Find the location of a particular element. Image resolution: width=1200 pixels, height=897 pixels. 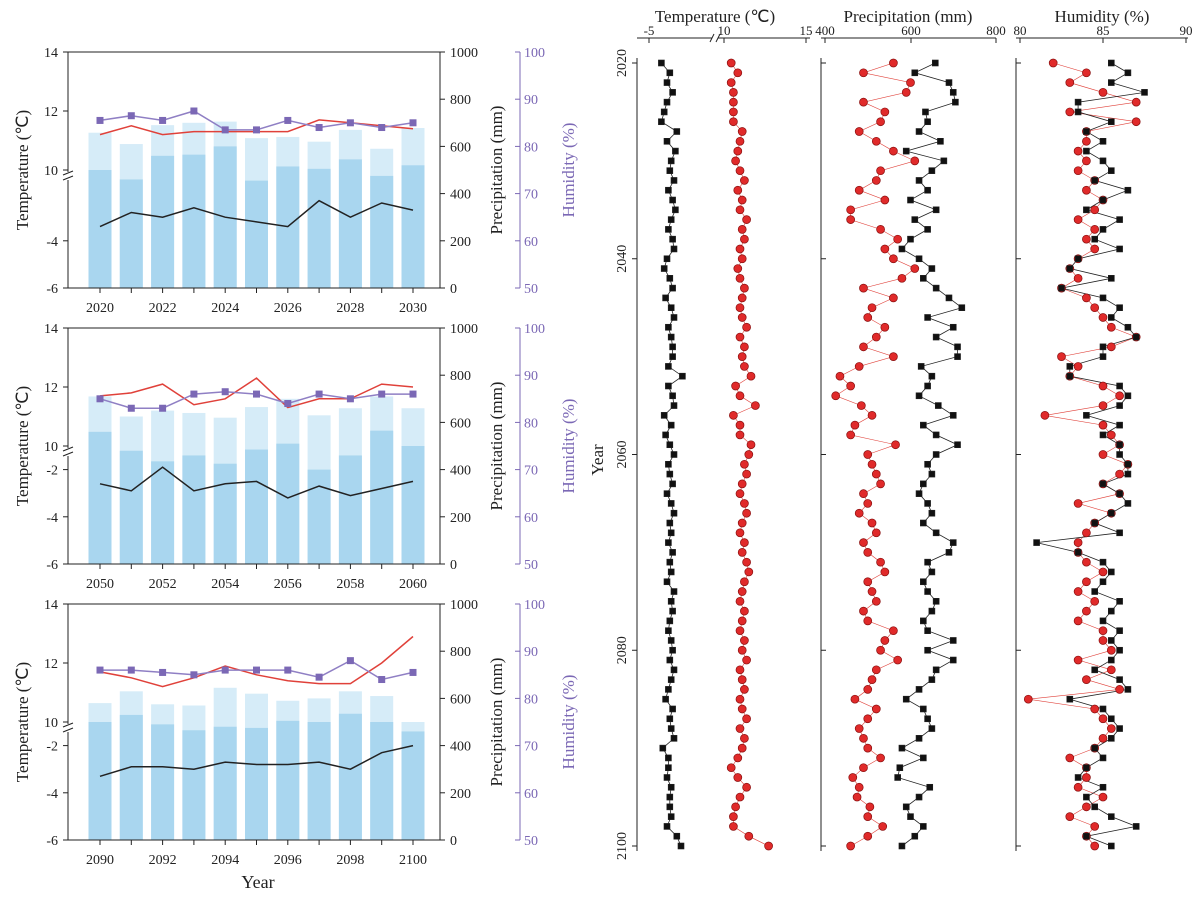

humidity-tick-label: 80 is located at coordinates (531, 423).